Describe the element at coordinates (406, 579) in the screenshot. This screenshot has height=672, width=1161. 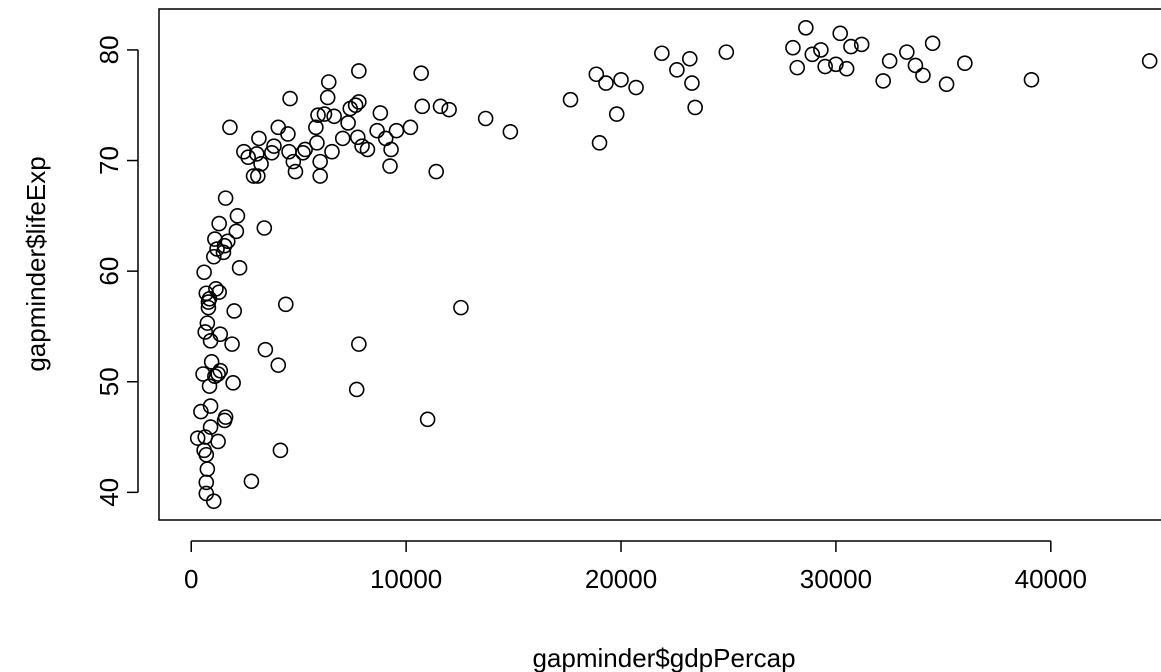
I see `x-tick-label: 10000` at that location.